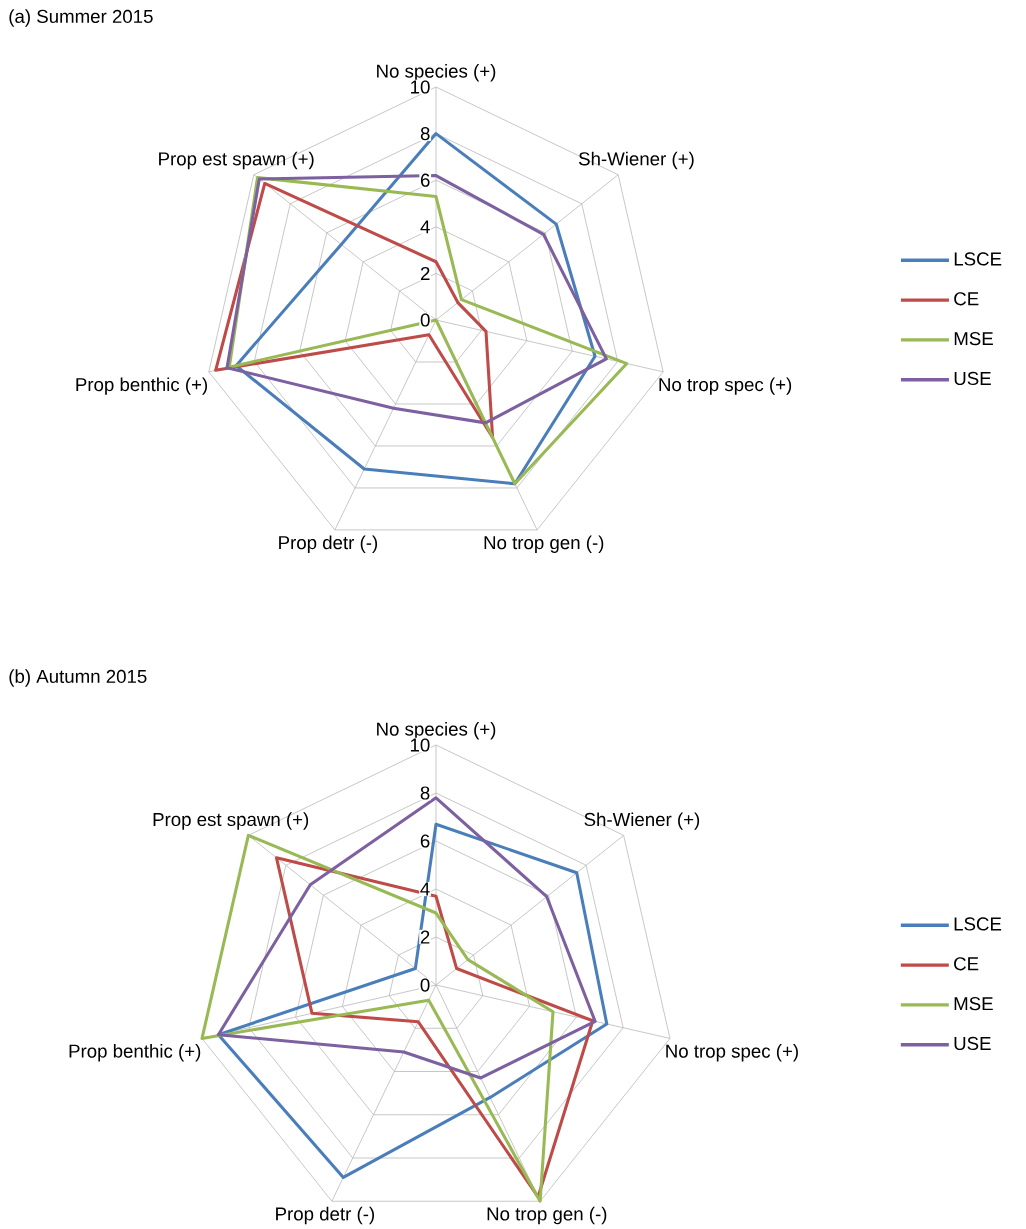 The image size is (1026, 1229). I want to click on chart-title: (a) Summer 2015, so click(81, 18).